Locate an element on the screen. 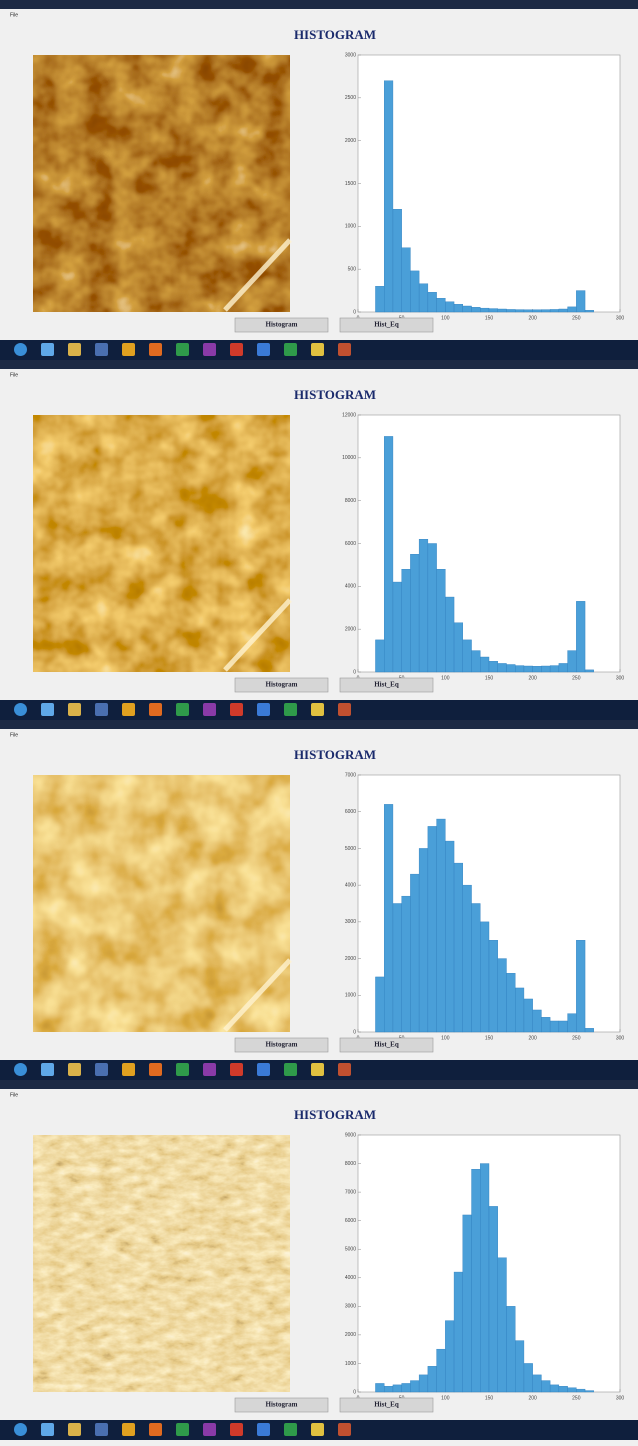 This screenshot has height=1446, width=638. x-tick-label: 200 is located at coordinates (532, 1398).